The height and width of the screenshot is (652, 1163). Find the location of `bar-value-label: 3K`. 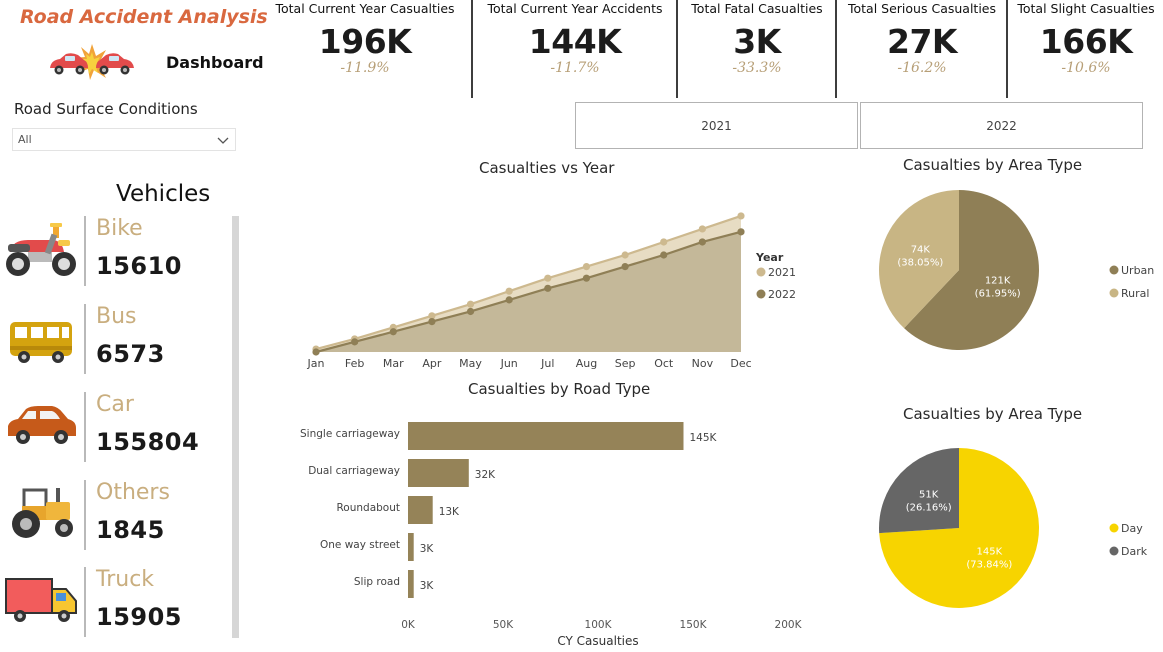

bar-value-label: 3K is located at coordinates (427, 549).